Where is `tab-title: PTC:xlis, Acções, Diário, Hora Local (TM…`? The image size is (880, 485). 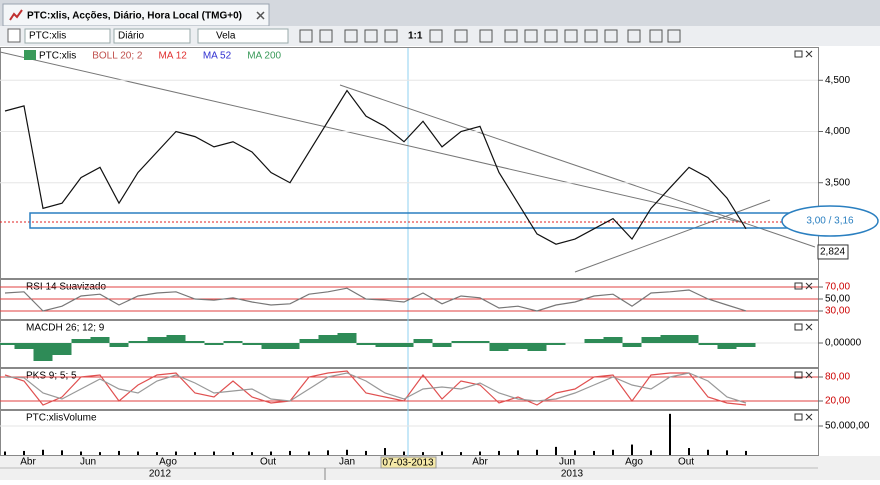
tab-title: PTC:xlis, Acções, Diário, Hora Local (TM… is located at coordinates (134, 16).